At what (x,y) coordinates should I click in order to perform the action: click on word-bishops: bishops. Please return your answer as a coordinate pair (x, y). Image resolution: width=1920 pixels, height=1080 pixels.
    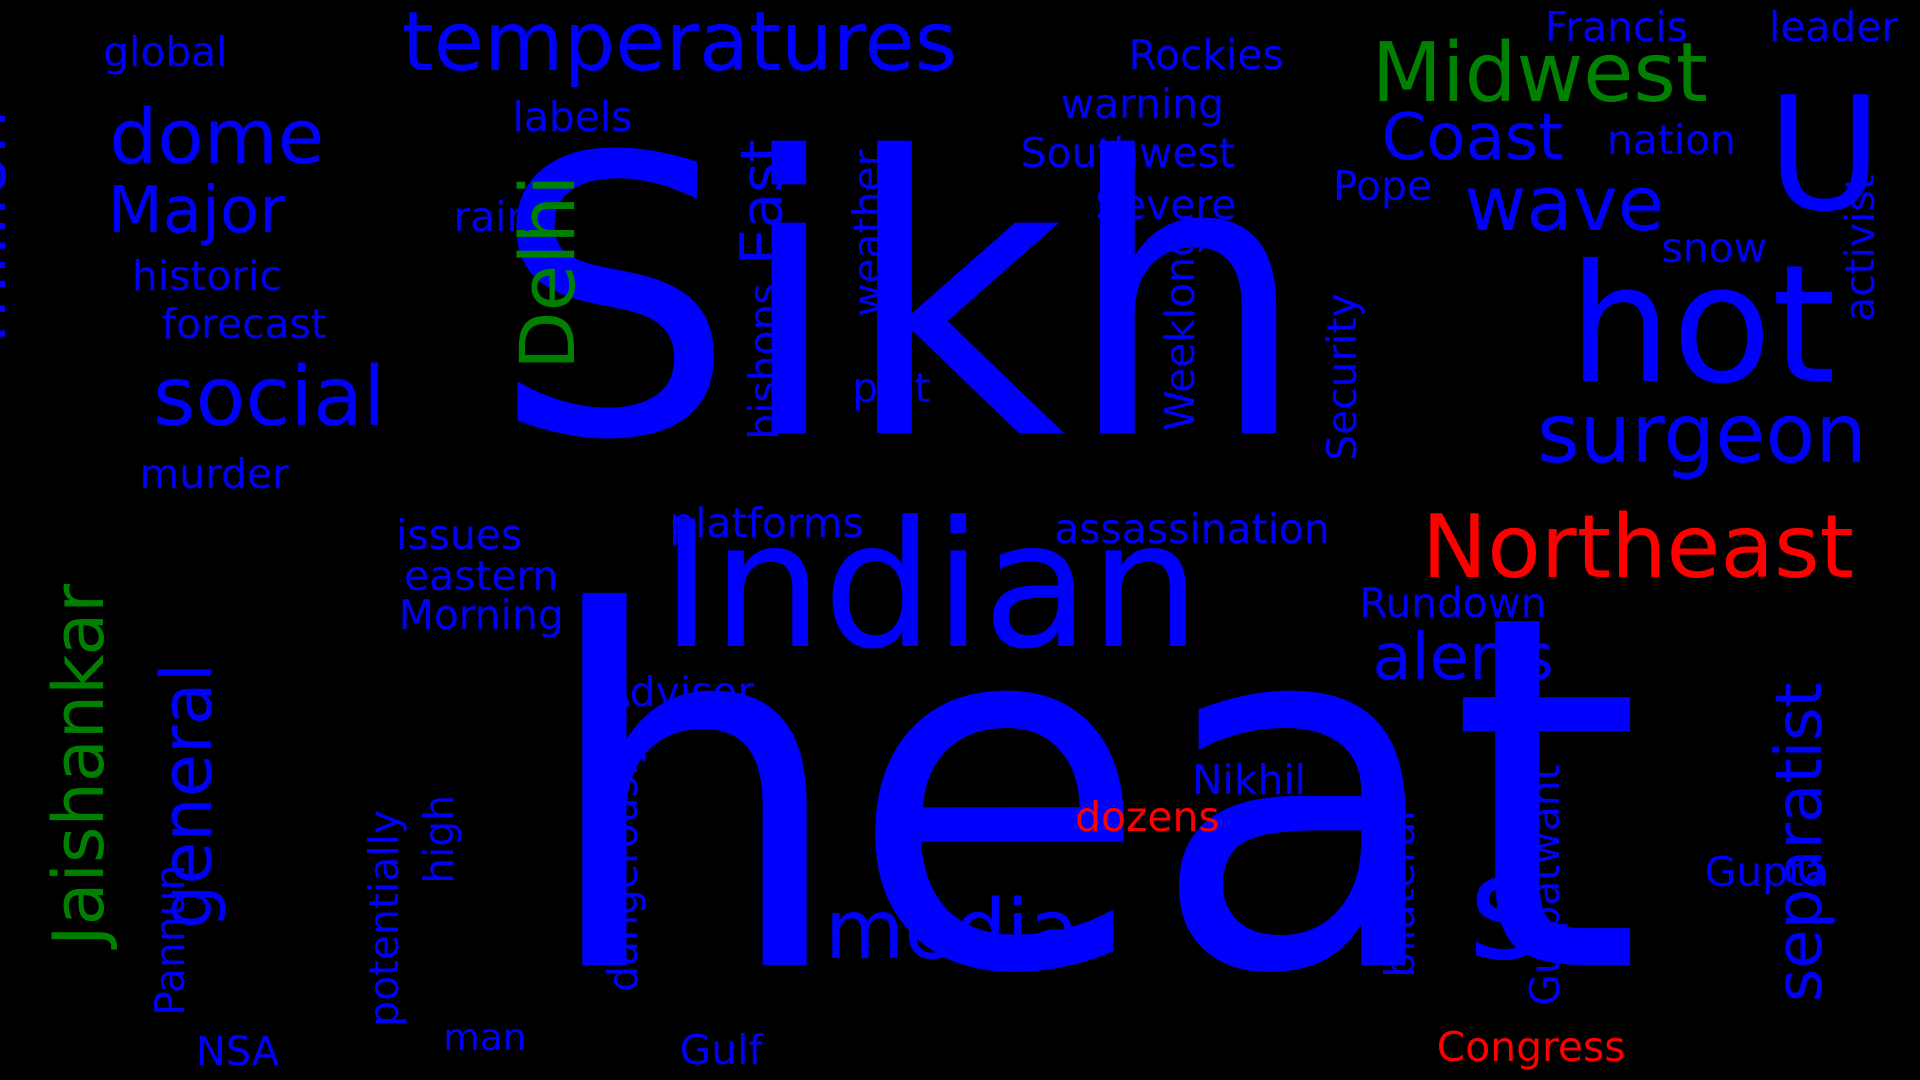
    Looking at the image, I should click on (763, 361).